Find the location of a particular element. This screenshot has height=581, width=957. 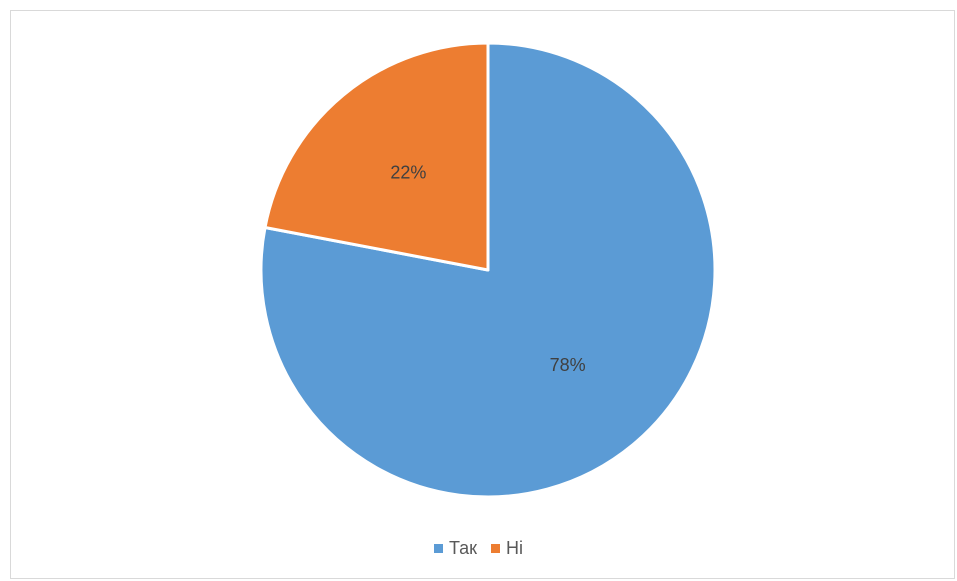

data-label-2: 22% is located at coordinates (408, 173).